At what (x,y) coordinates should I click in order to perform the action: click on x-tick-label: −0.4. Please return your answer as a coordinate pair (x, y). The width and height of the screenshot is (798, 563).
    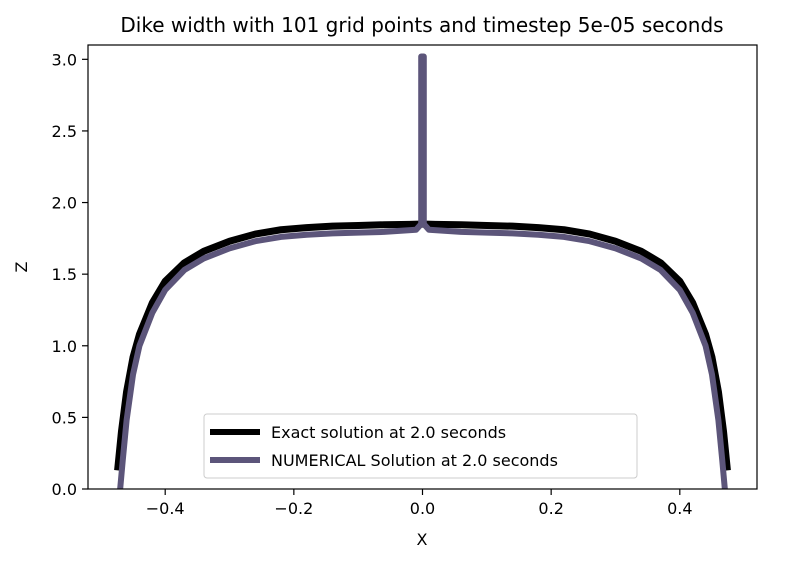
    Looking at the image, I should click on (165, 508).